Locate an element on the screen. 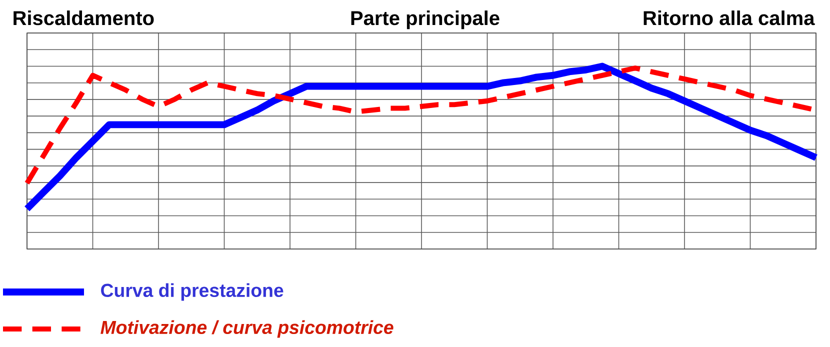 Image resolution: width=830 pixels, height=347 pixels. legend-label: Motivazione / curva psicomotrice is located at coordinates (247, 329).